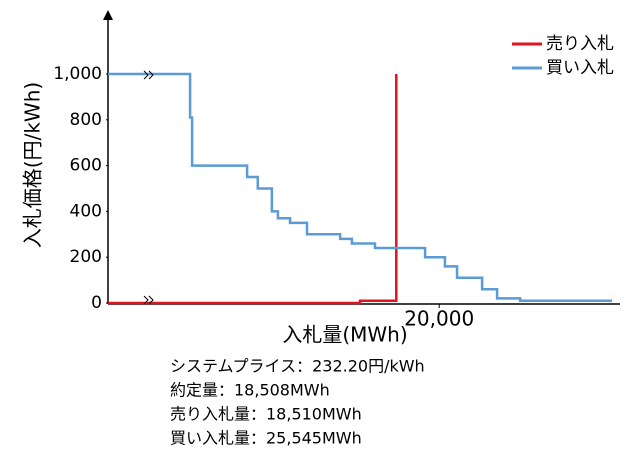 This screenshot has height=459, width=640. Describe the element at coordinates (297, 366) in the screenshot. I see `note: システムプライス：232.20円/kWh` at that location.